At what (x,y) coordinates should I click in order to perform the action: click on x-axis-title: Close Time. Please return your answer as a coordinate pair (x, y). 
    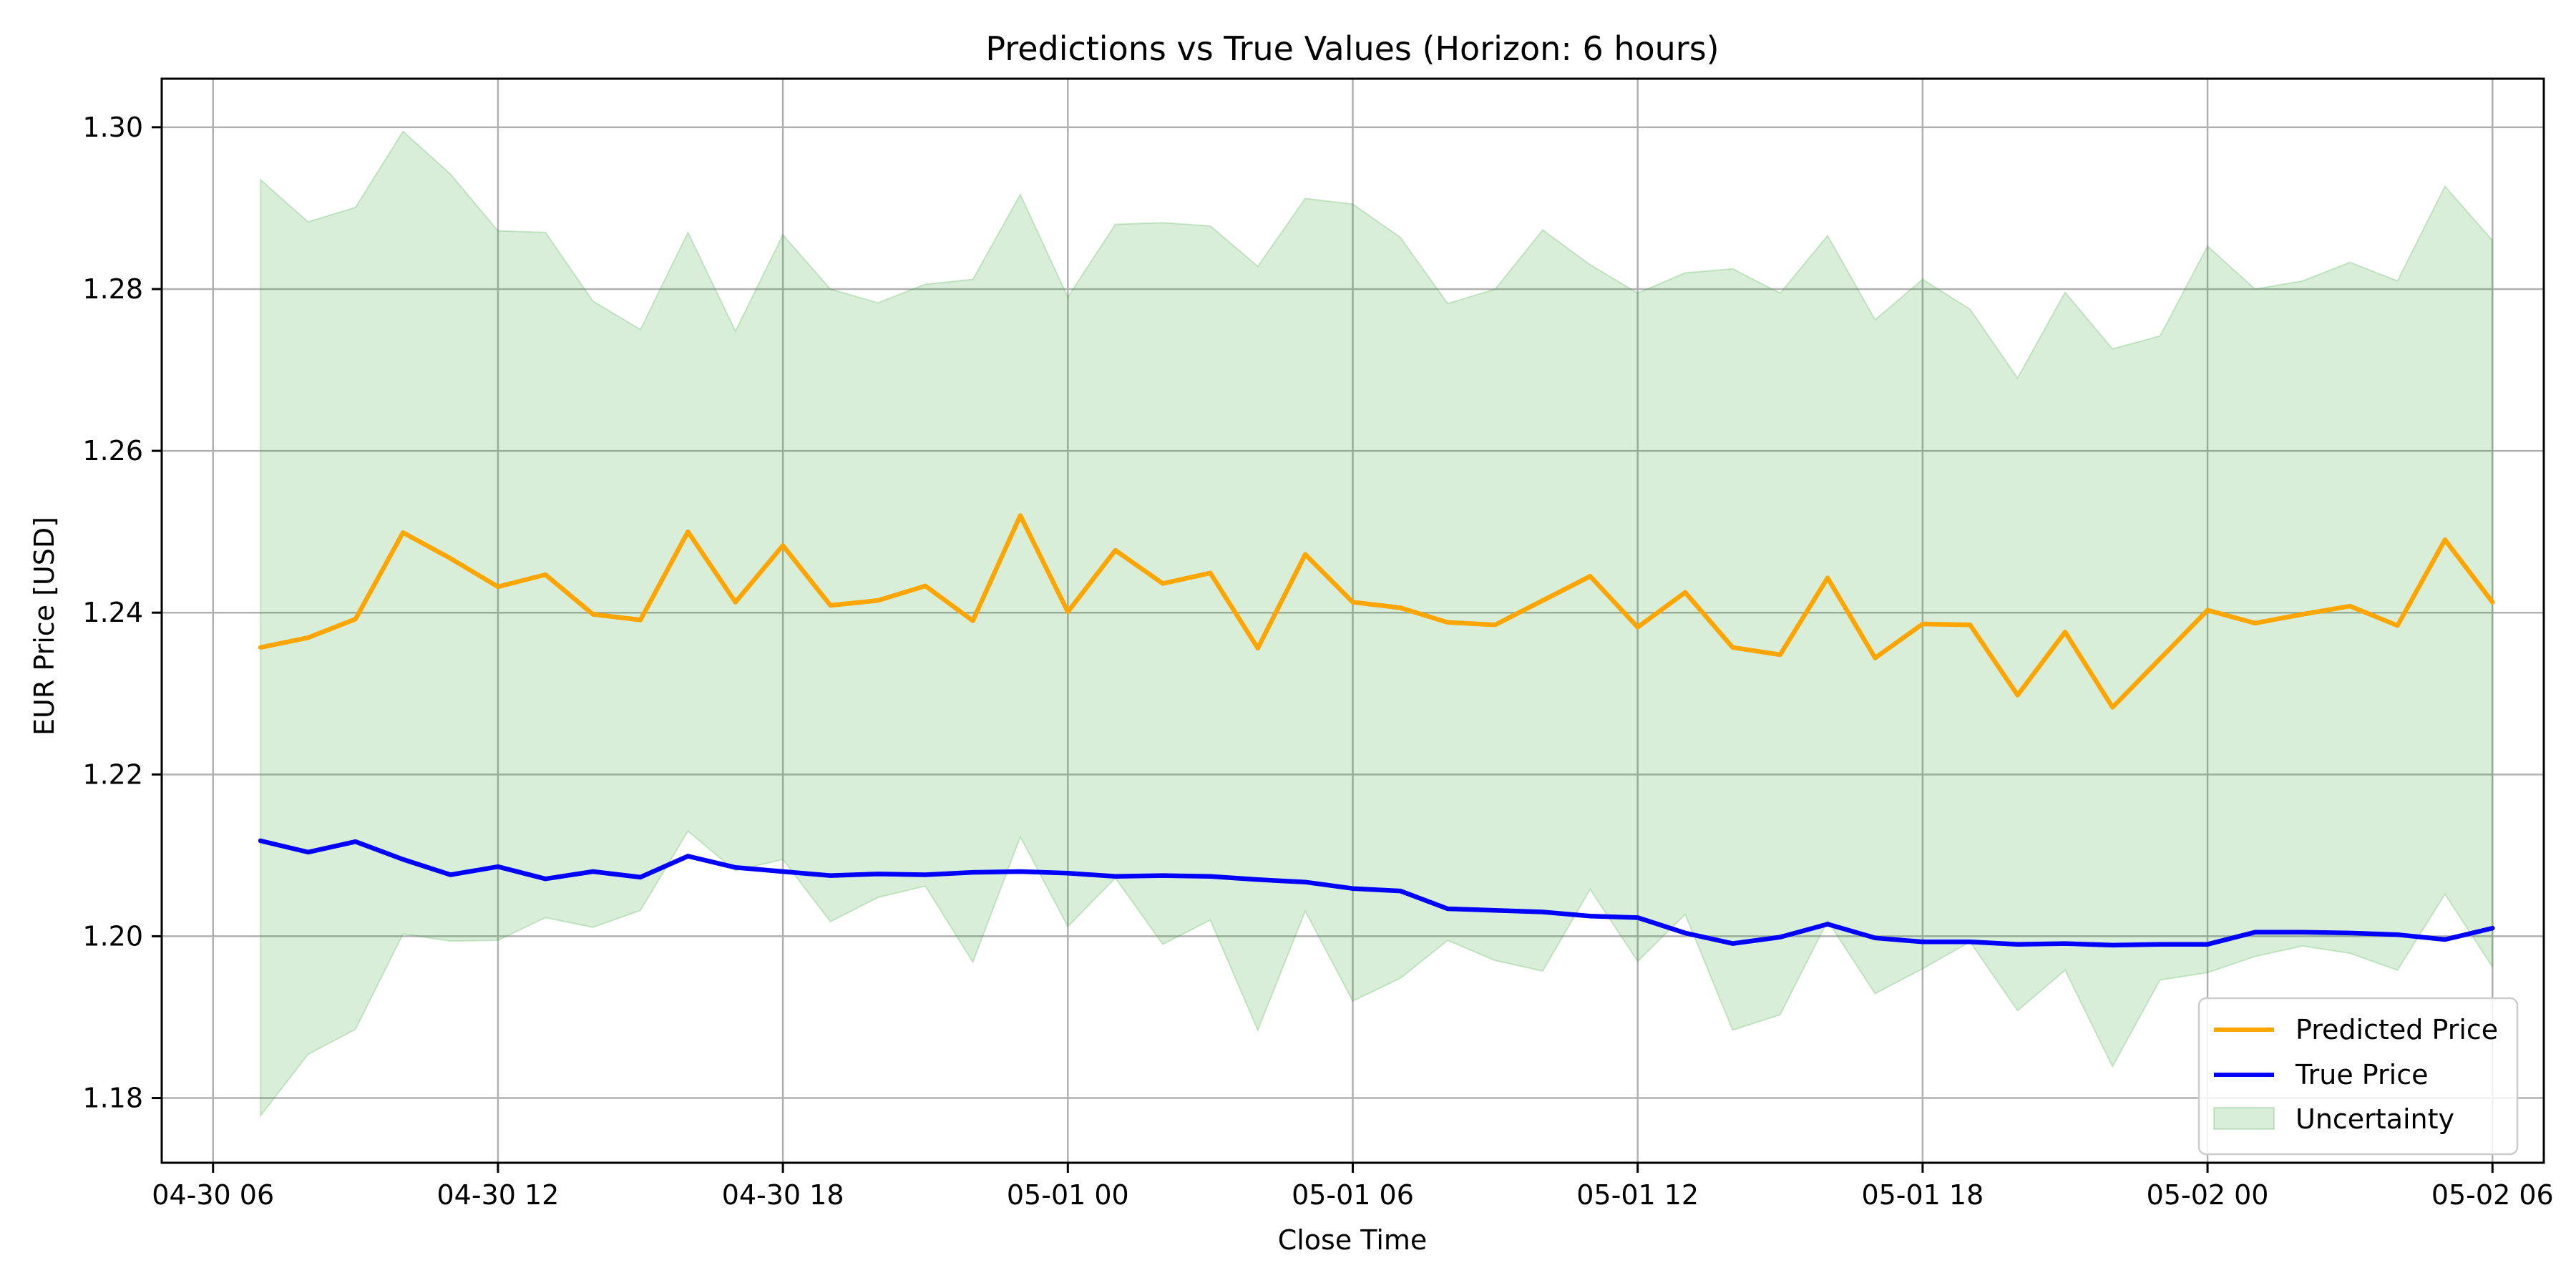
    Looking at the image, I should click on (1353, 1240).